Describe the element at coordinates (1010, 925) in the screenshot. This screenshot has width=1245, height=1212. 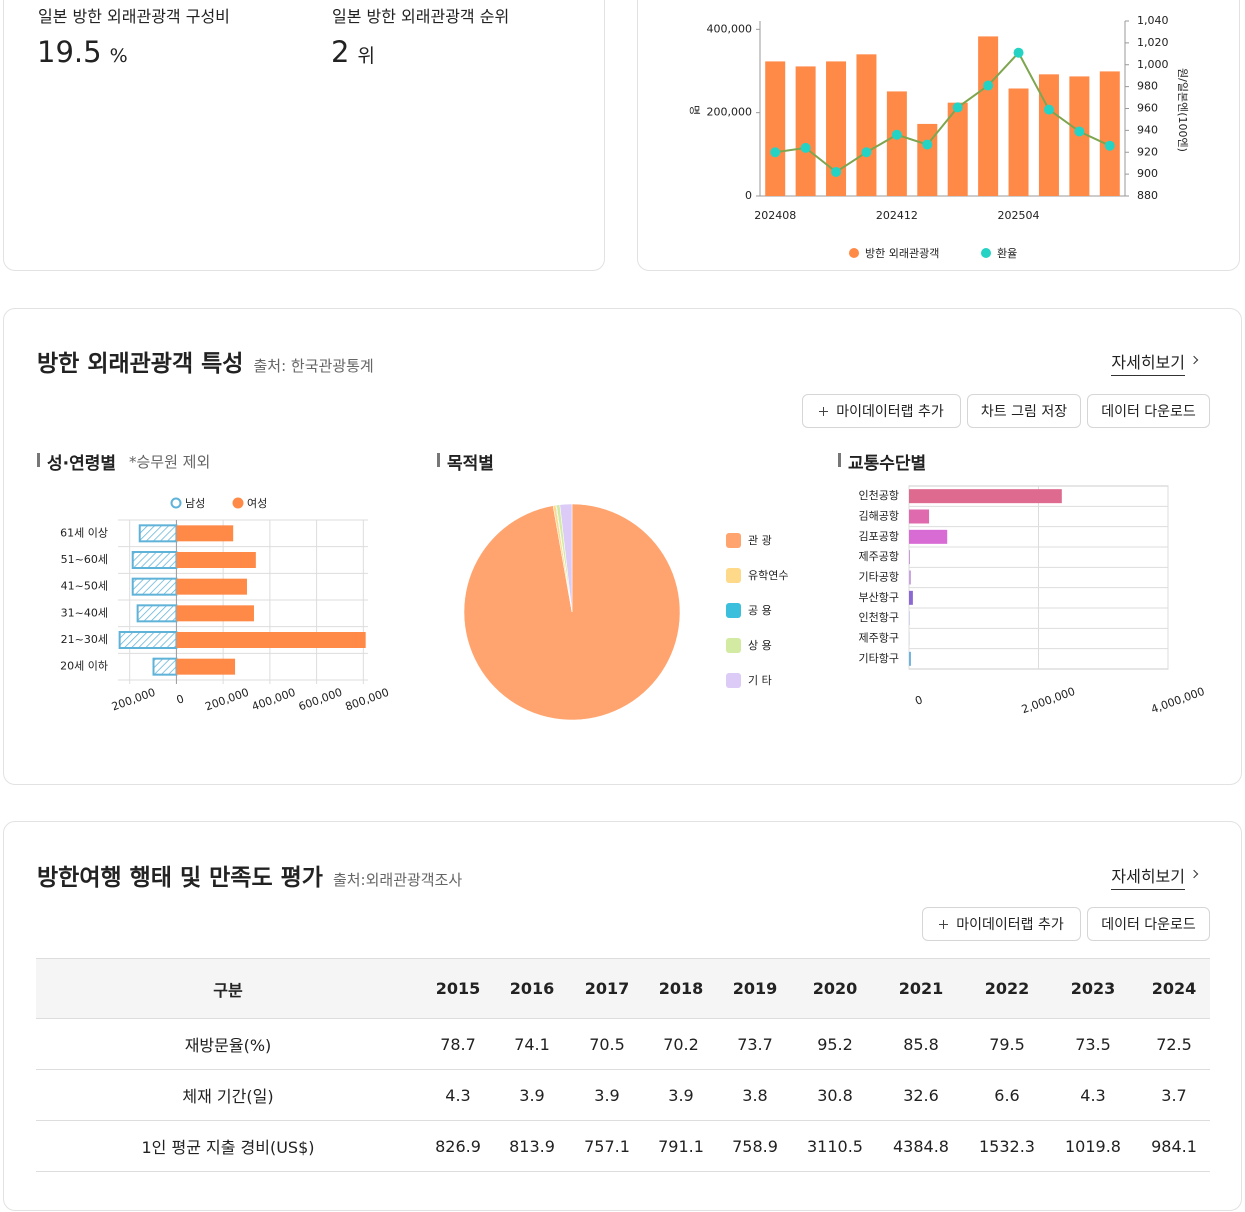
I see `button-label: 마이데이터랩 추가` at that location.